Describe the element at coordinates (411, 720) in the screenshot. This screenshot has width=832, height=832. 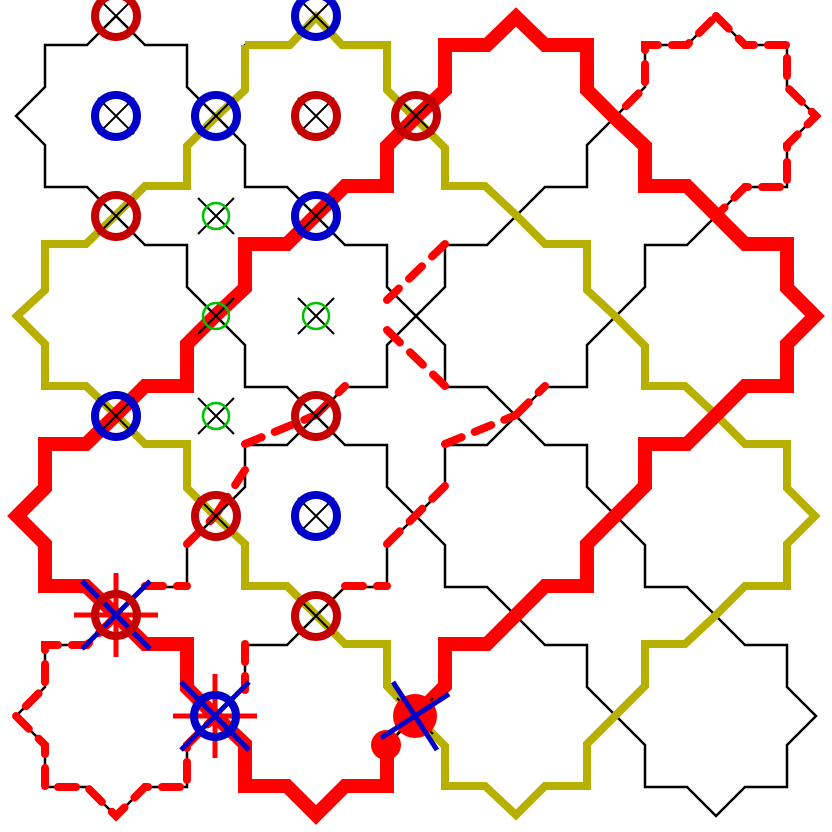
I see `crossing-junction-dot` at that location.